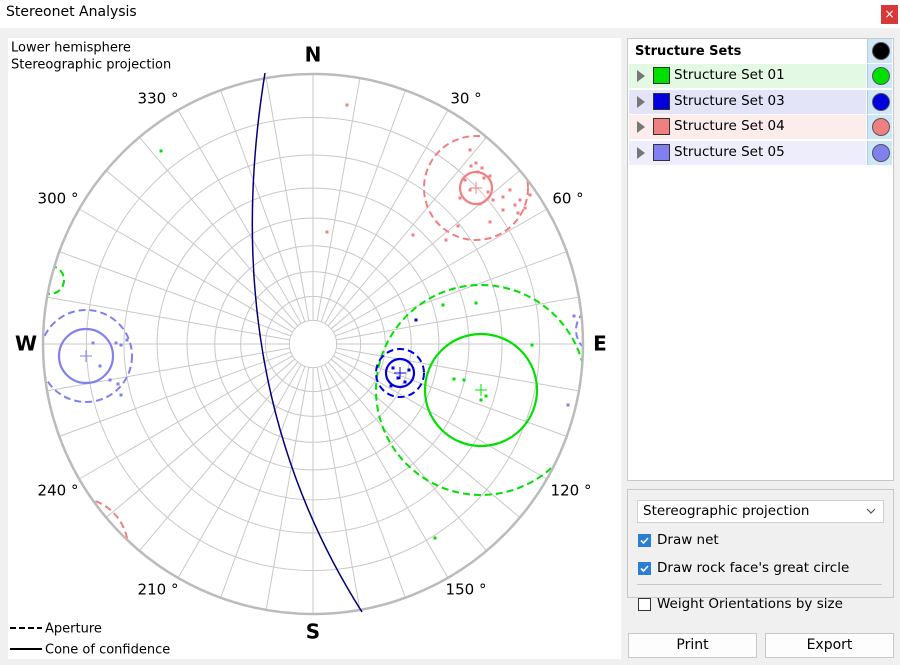 This screenshot has width=900, height=665. I want to click on direction-label: N, so click(313, 55).